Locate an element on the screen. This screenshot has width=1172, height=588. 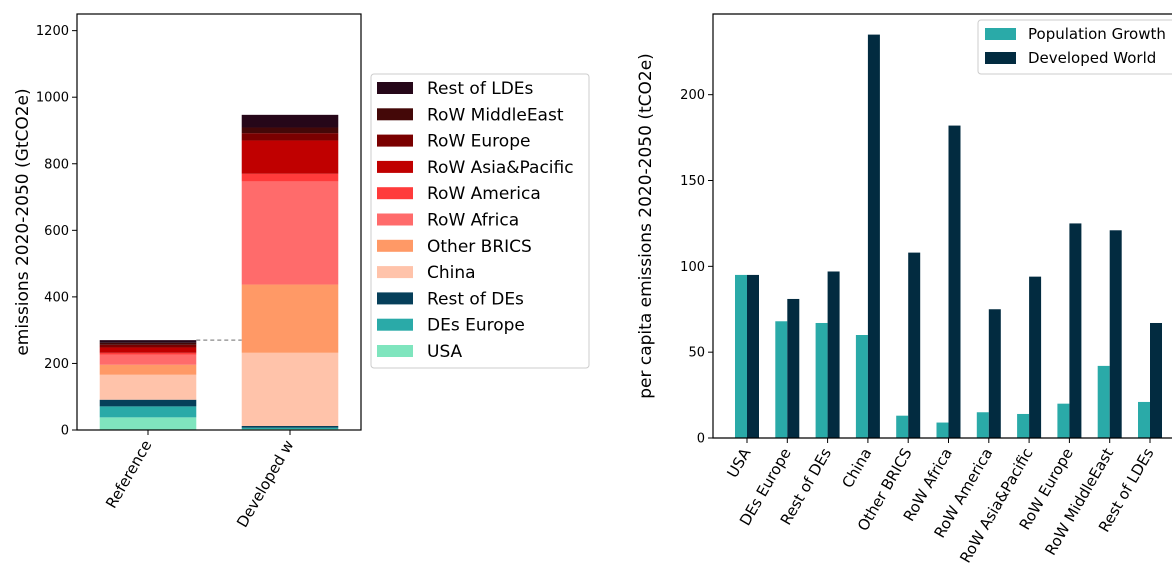
x-tick-label: Reference is located at coordinates (128, 474).